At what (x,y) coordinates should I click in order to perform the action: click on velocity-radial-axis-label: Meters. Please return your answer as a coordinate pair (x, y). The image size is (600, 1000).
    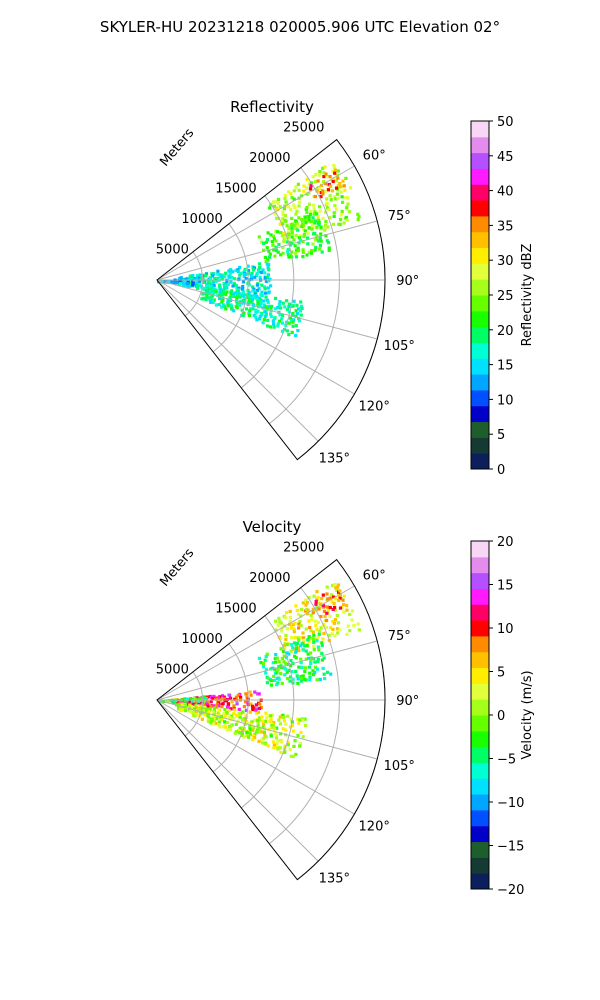
    Looking at the image, I should click on (177, 568).